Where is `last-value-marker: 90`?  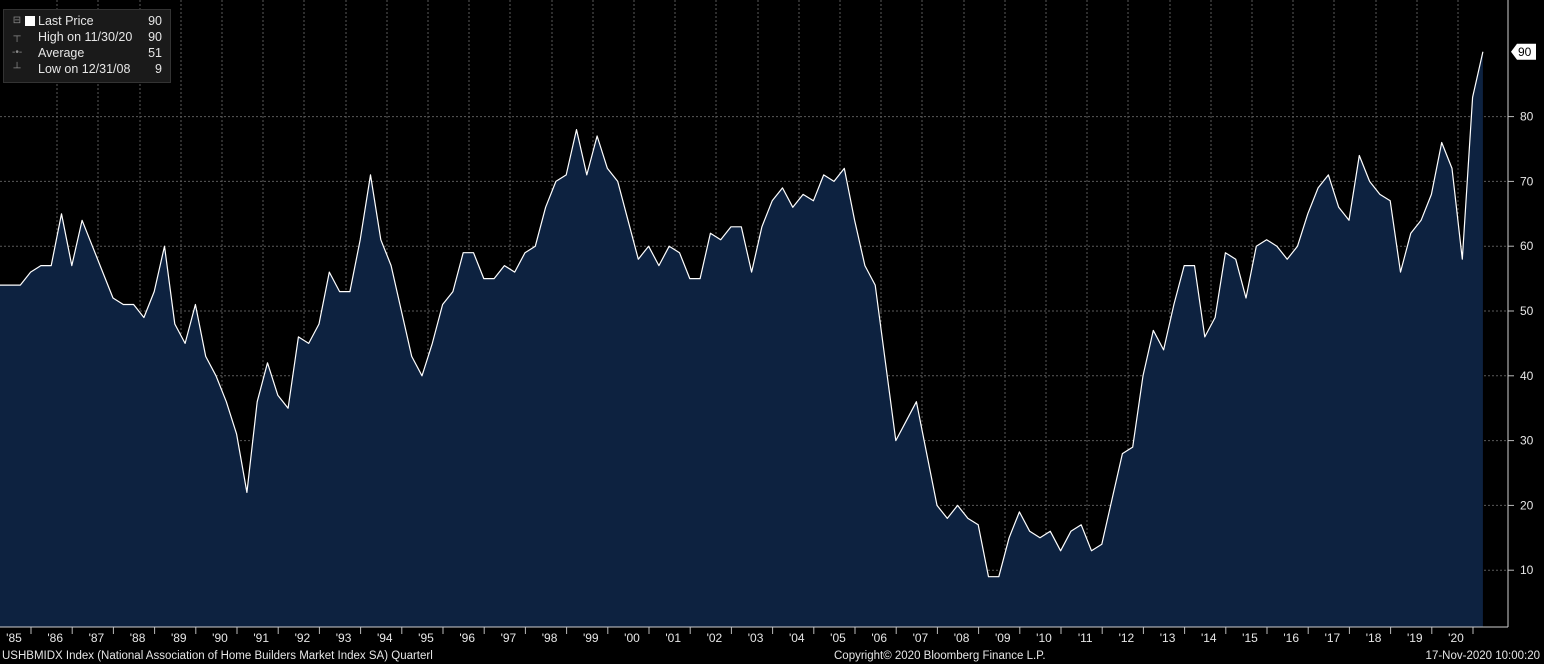
last-value-marker: 90 is located at coordinates (1523, 51).